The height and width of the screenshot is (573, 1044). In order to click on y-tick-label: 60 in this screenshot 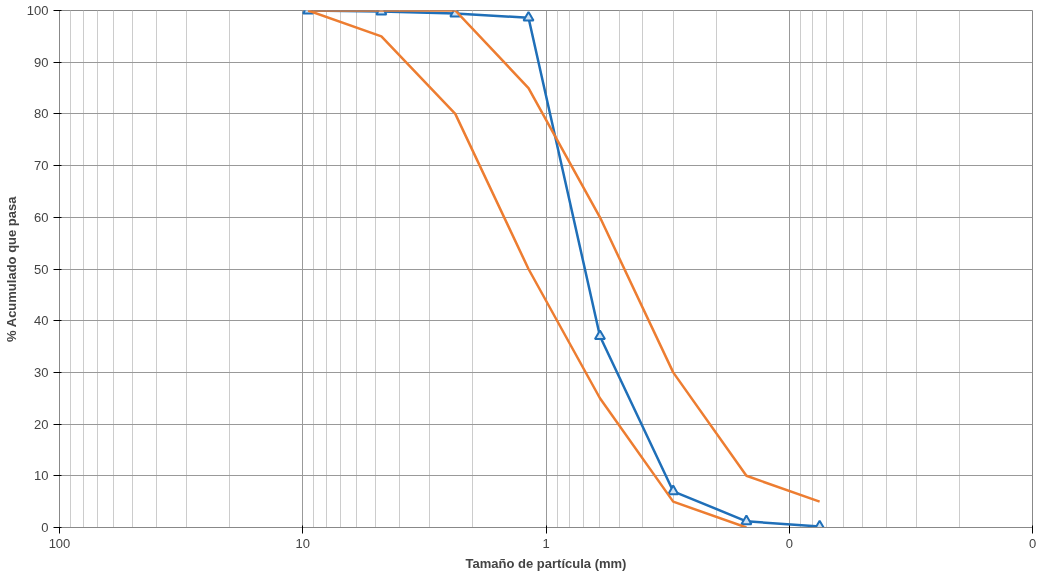, I will do `click(41, 217)`.